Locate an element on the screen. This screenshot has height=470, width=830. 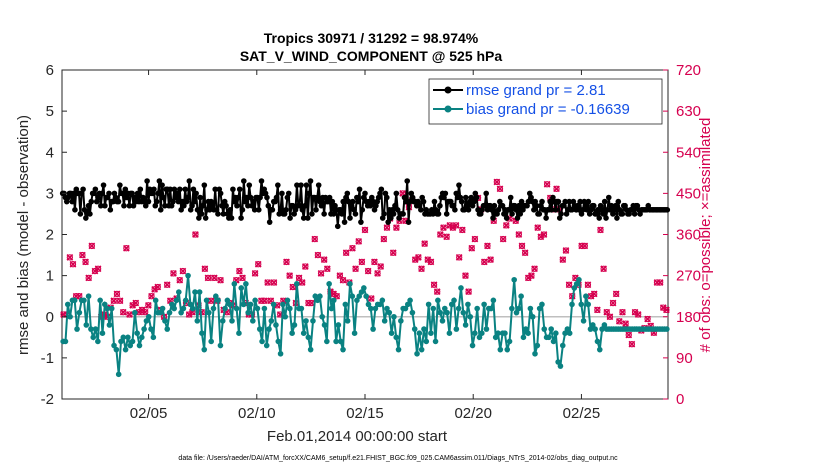
legend-box is located at coordinates (545, 101).